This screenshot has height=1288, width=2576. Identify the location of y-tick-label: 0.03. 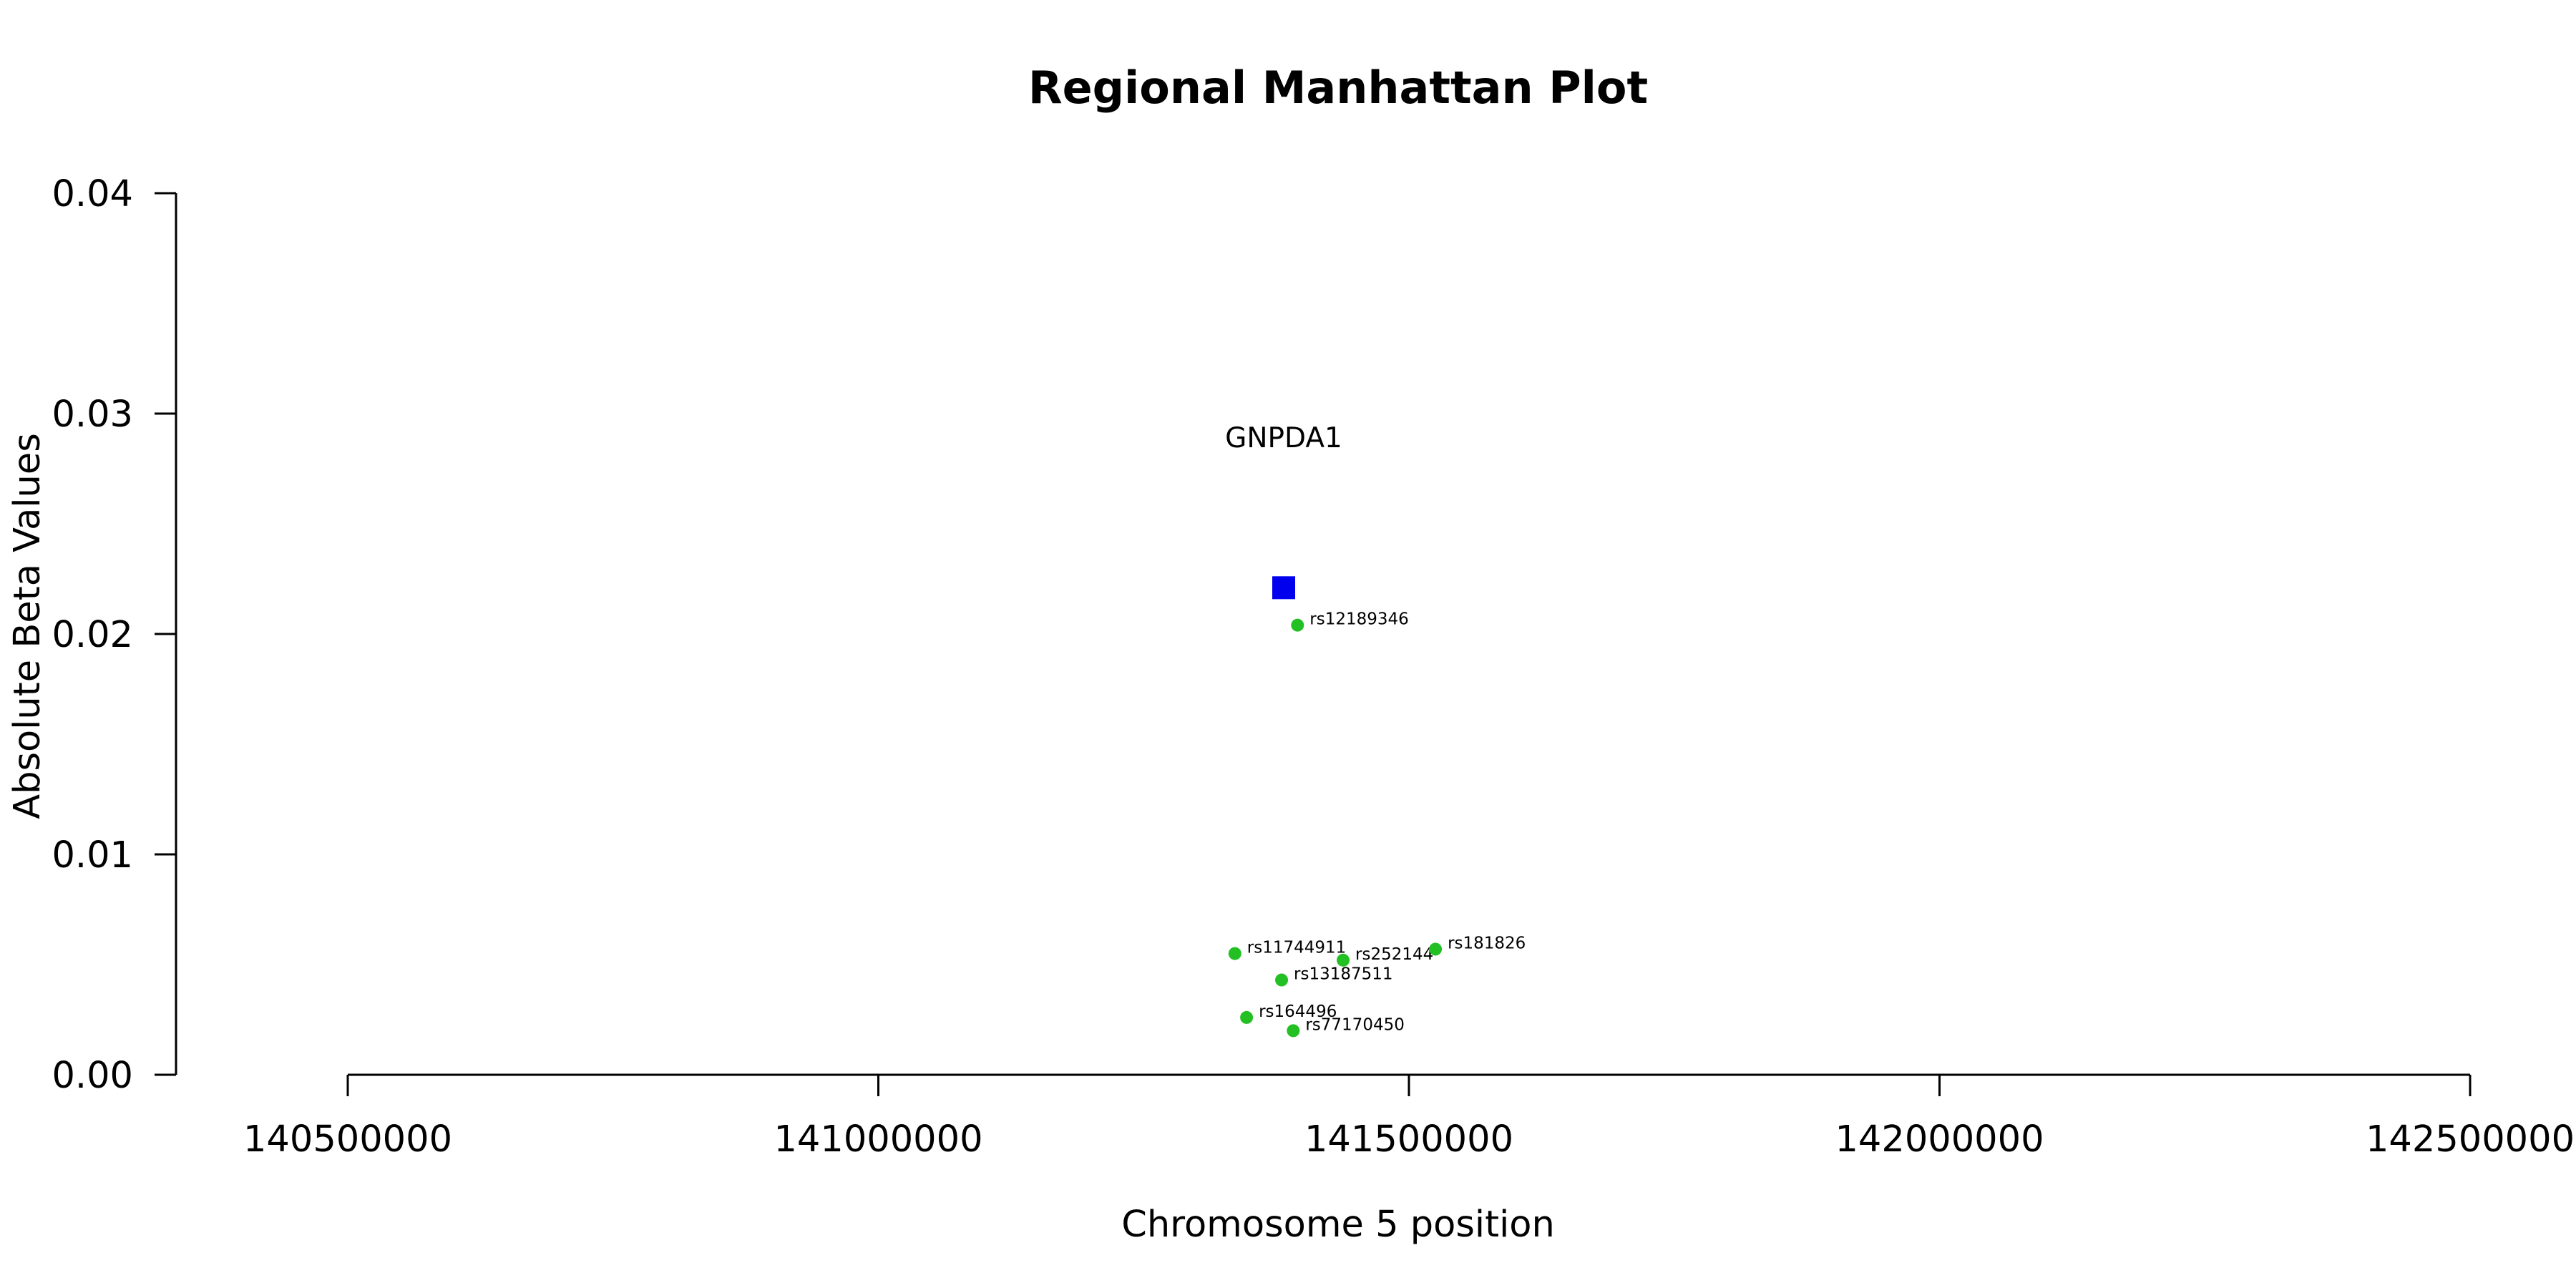
(92, 415).